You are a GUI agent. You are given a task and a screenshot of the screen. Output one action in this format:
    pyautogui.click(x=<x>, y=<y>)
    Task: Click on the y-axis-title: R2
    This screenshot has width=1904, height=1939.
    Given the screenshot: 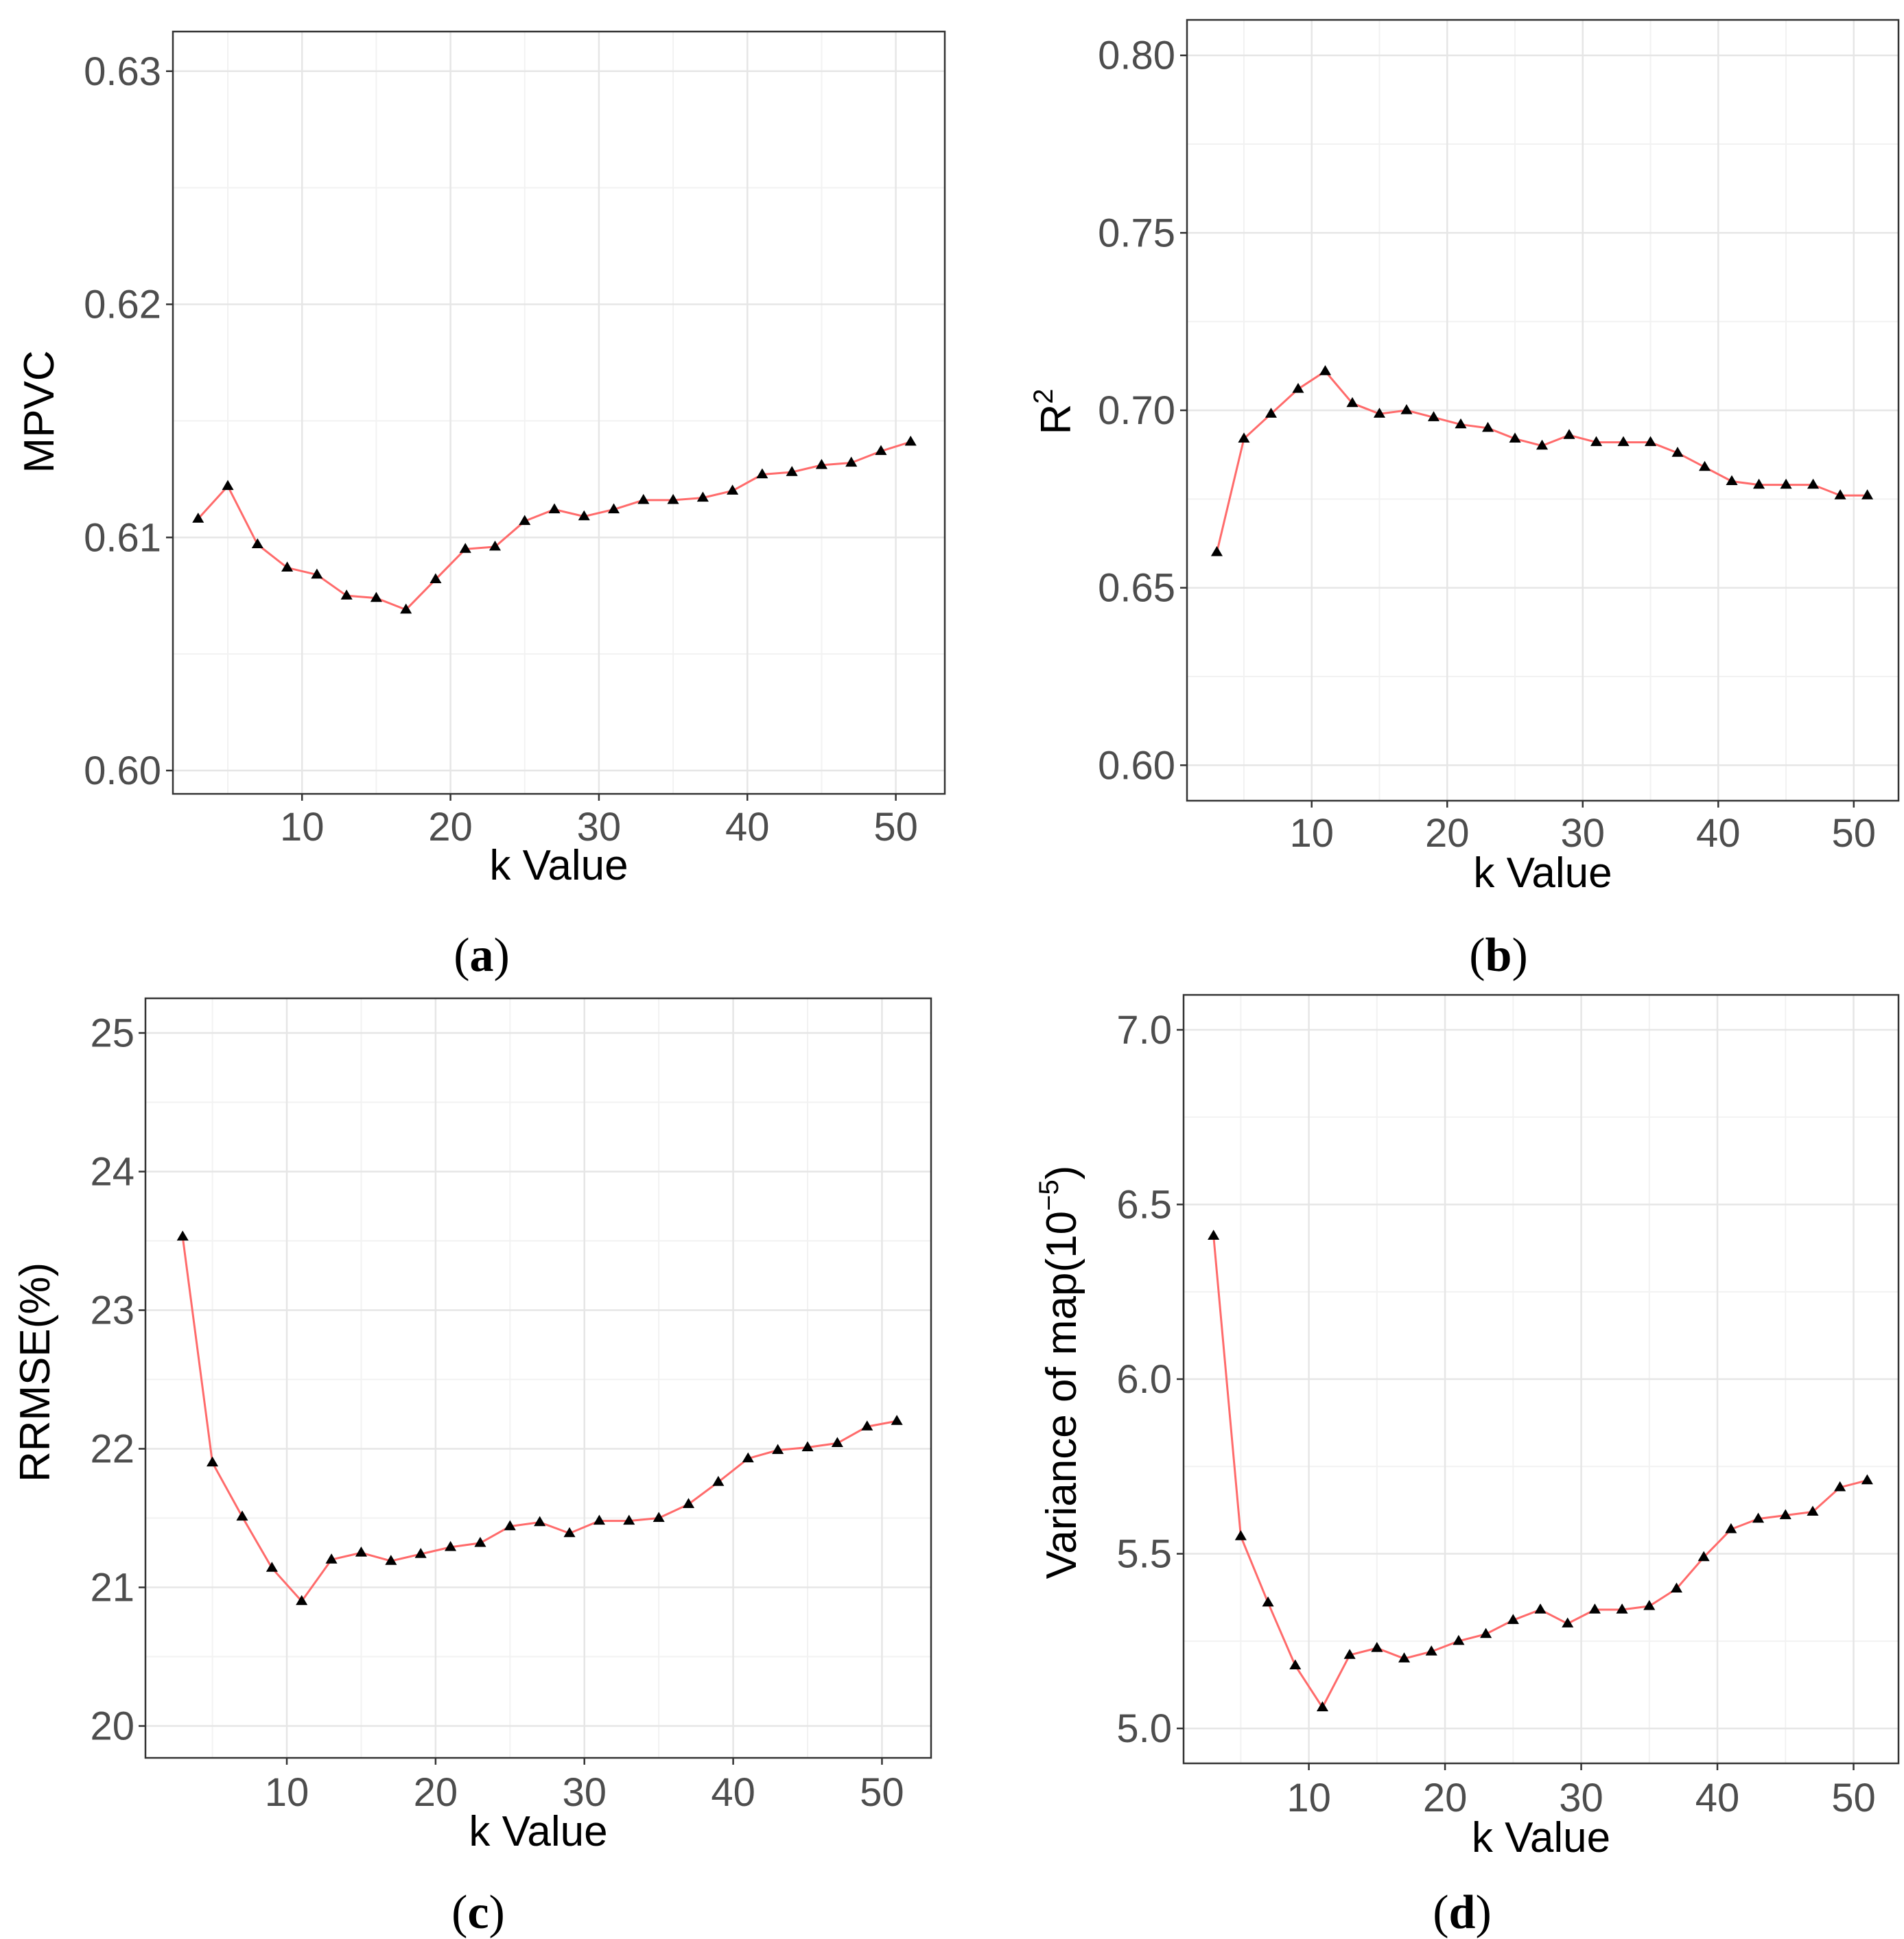 What is the action you would take?
    pyautogui.click(x=1054, y=411)
    